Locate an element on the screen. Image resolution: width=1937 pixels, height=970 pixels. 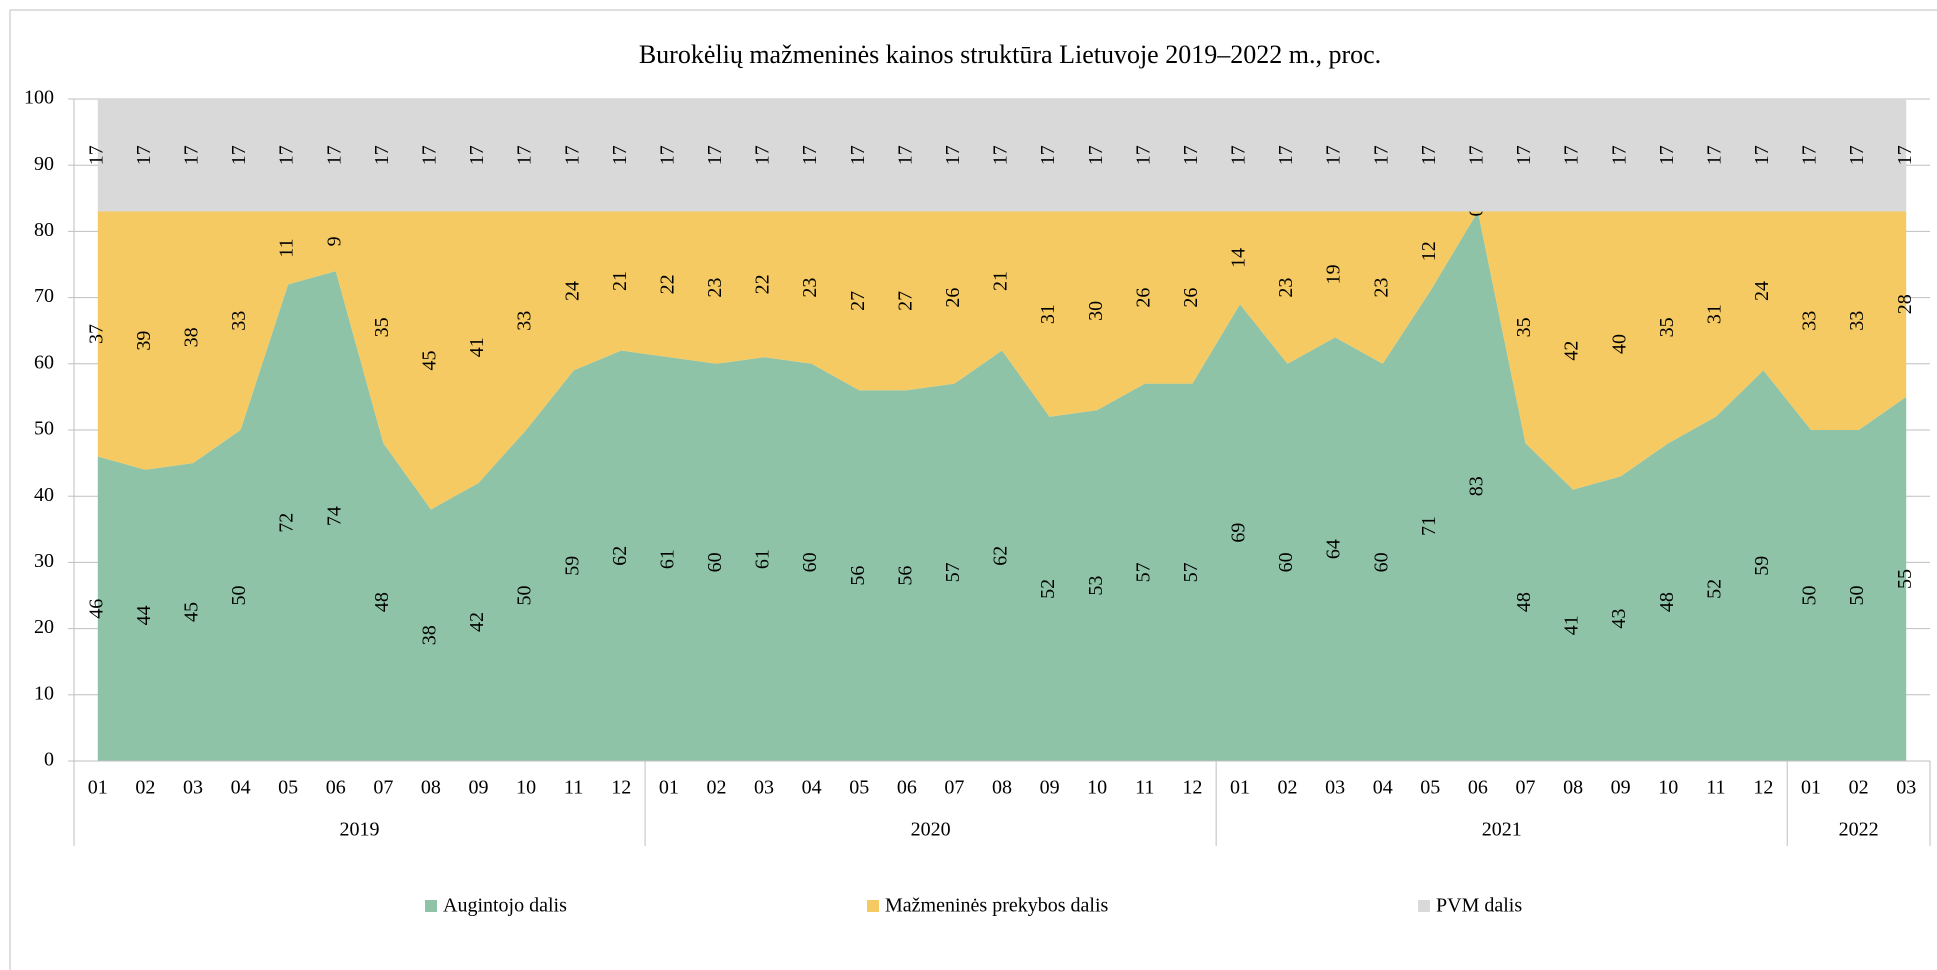
data-label: 61 is located at coordinates (667, 559).